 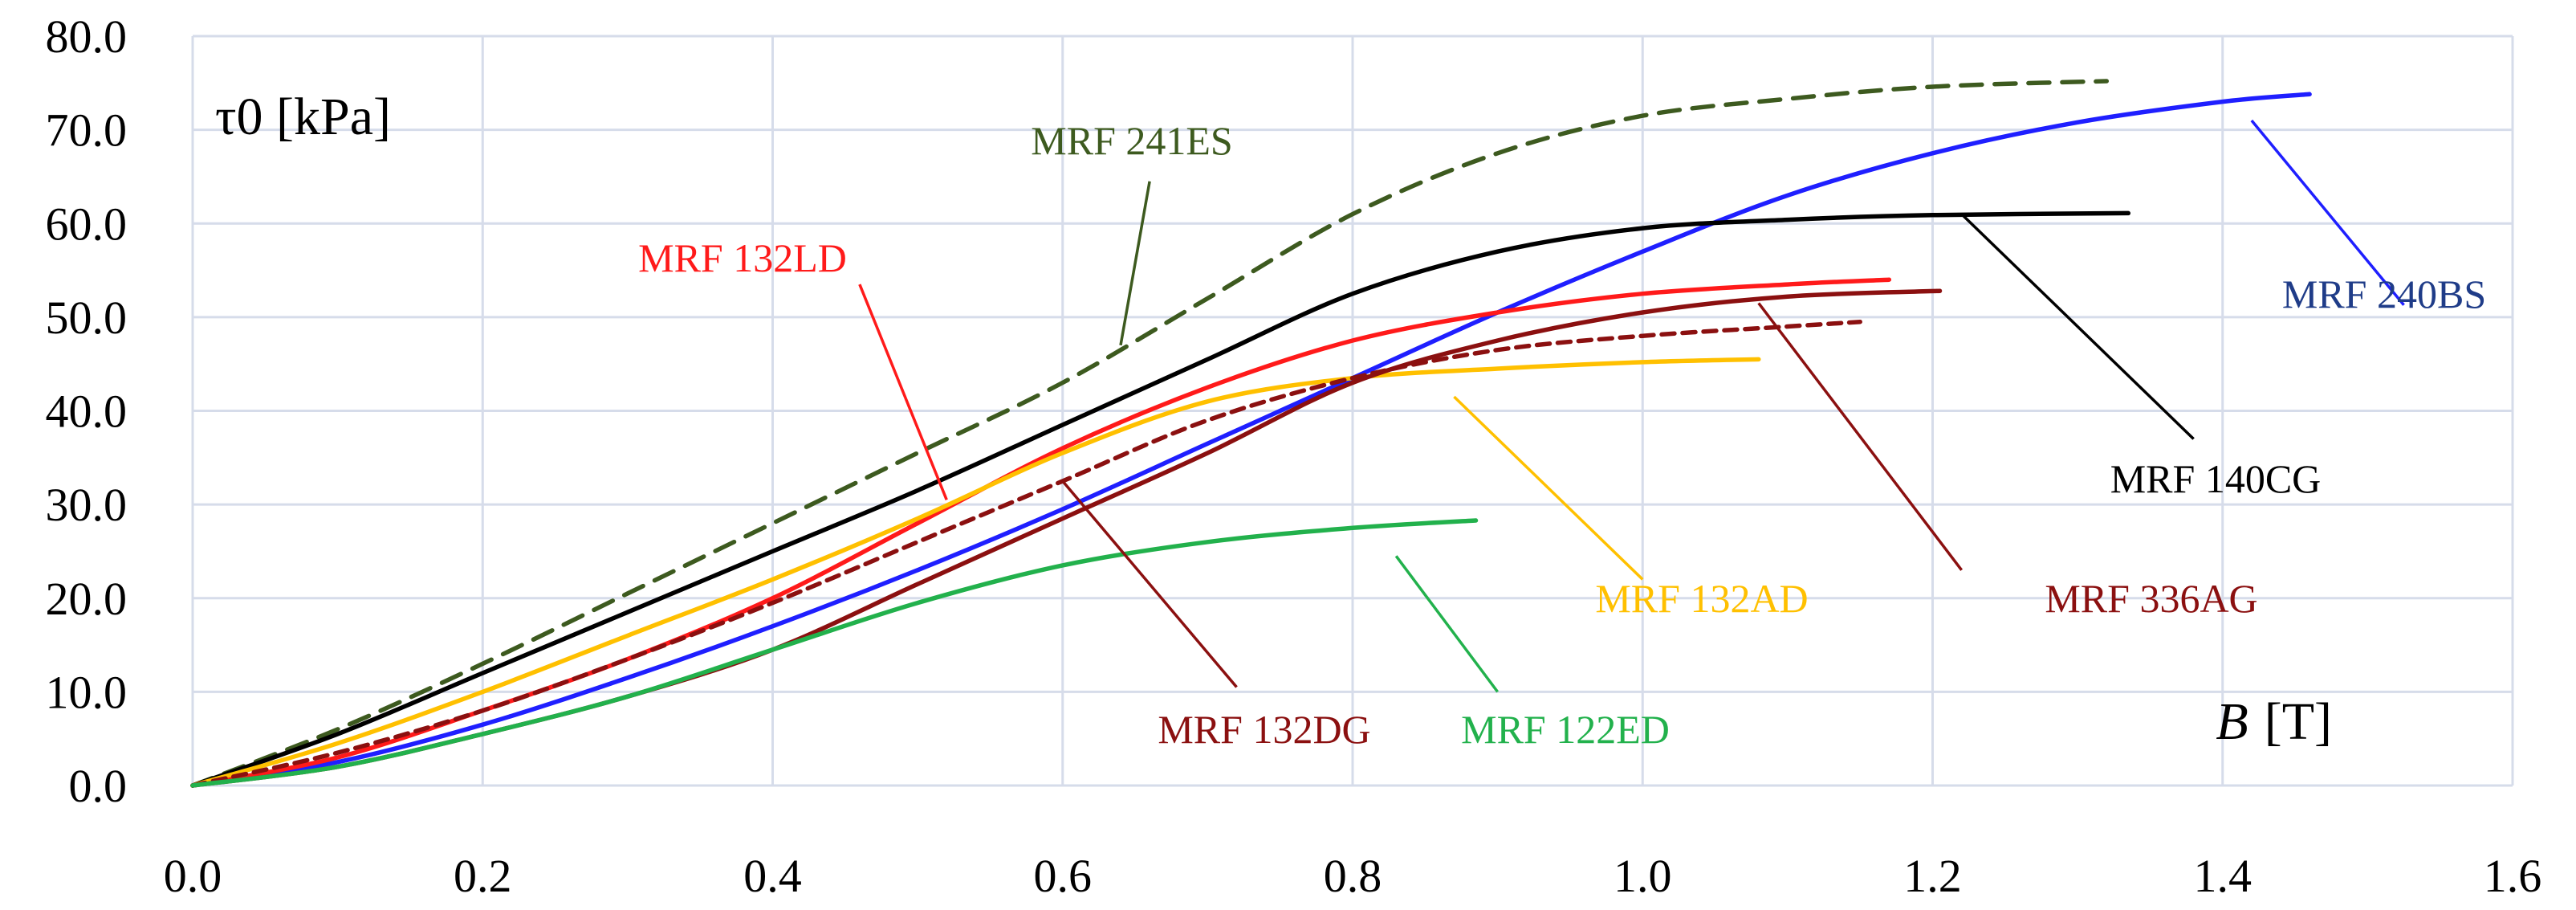 I want to click on x-tick-label: 0.0, so click(x=193, y=876).